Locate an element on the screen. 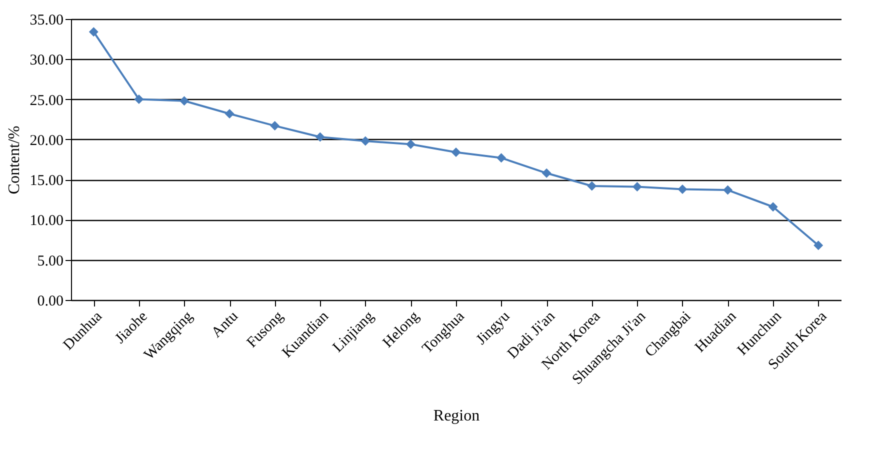 The image size is (879, 466). y-tick-label: 35.00 is located at coordinates (47, 20).